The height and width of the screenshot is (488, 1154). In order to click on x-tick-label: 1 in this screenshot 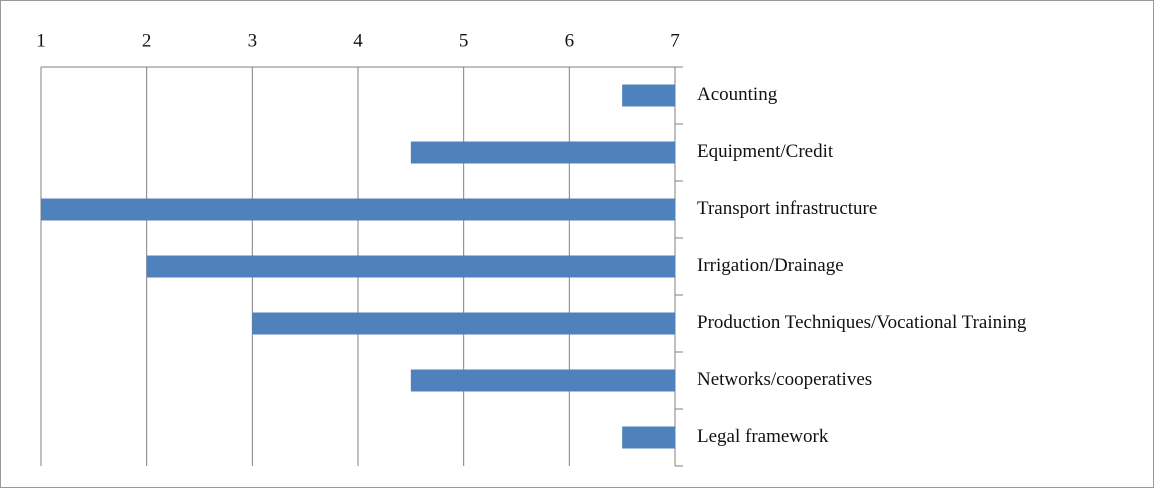, I will do `click(41, 40)`.